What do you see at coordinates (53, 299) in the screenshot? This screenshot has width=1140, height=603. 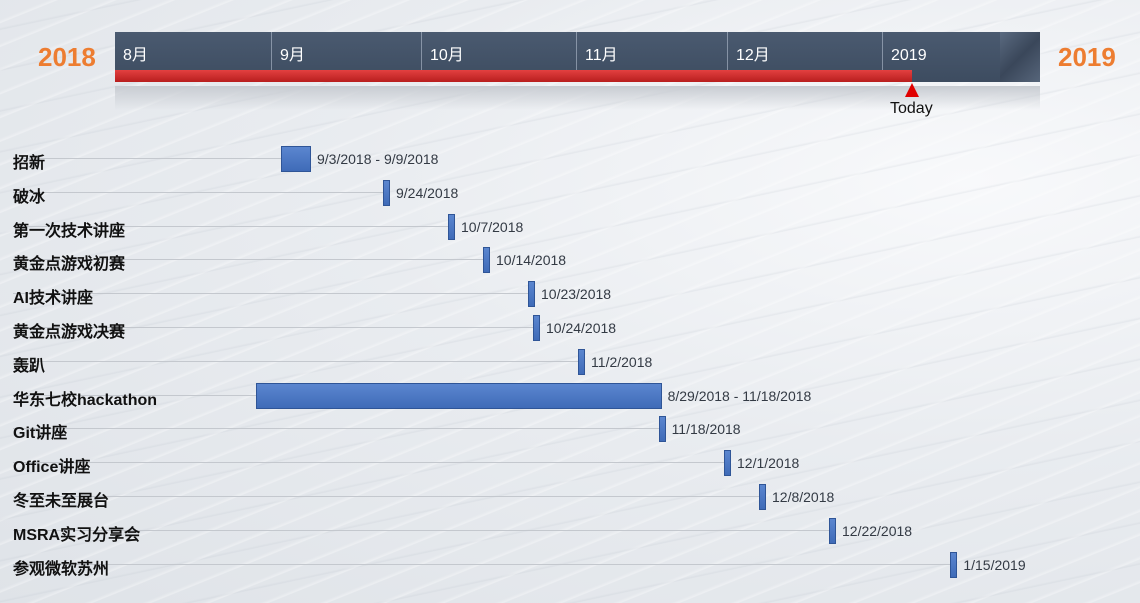 I see `task-label: AI技术讲座` at bounding box center [53, 299].